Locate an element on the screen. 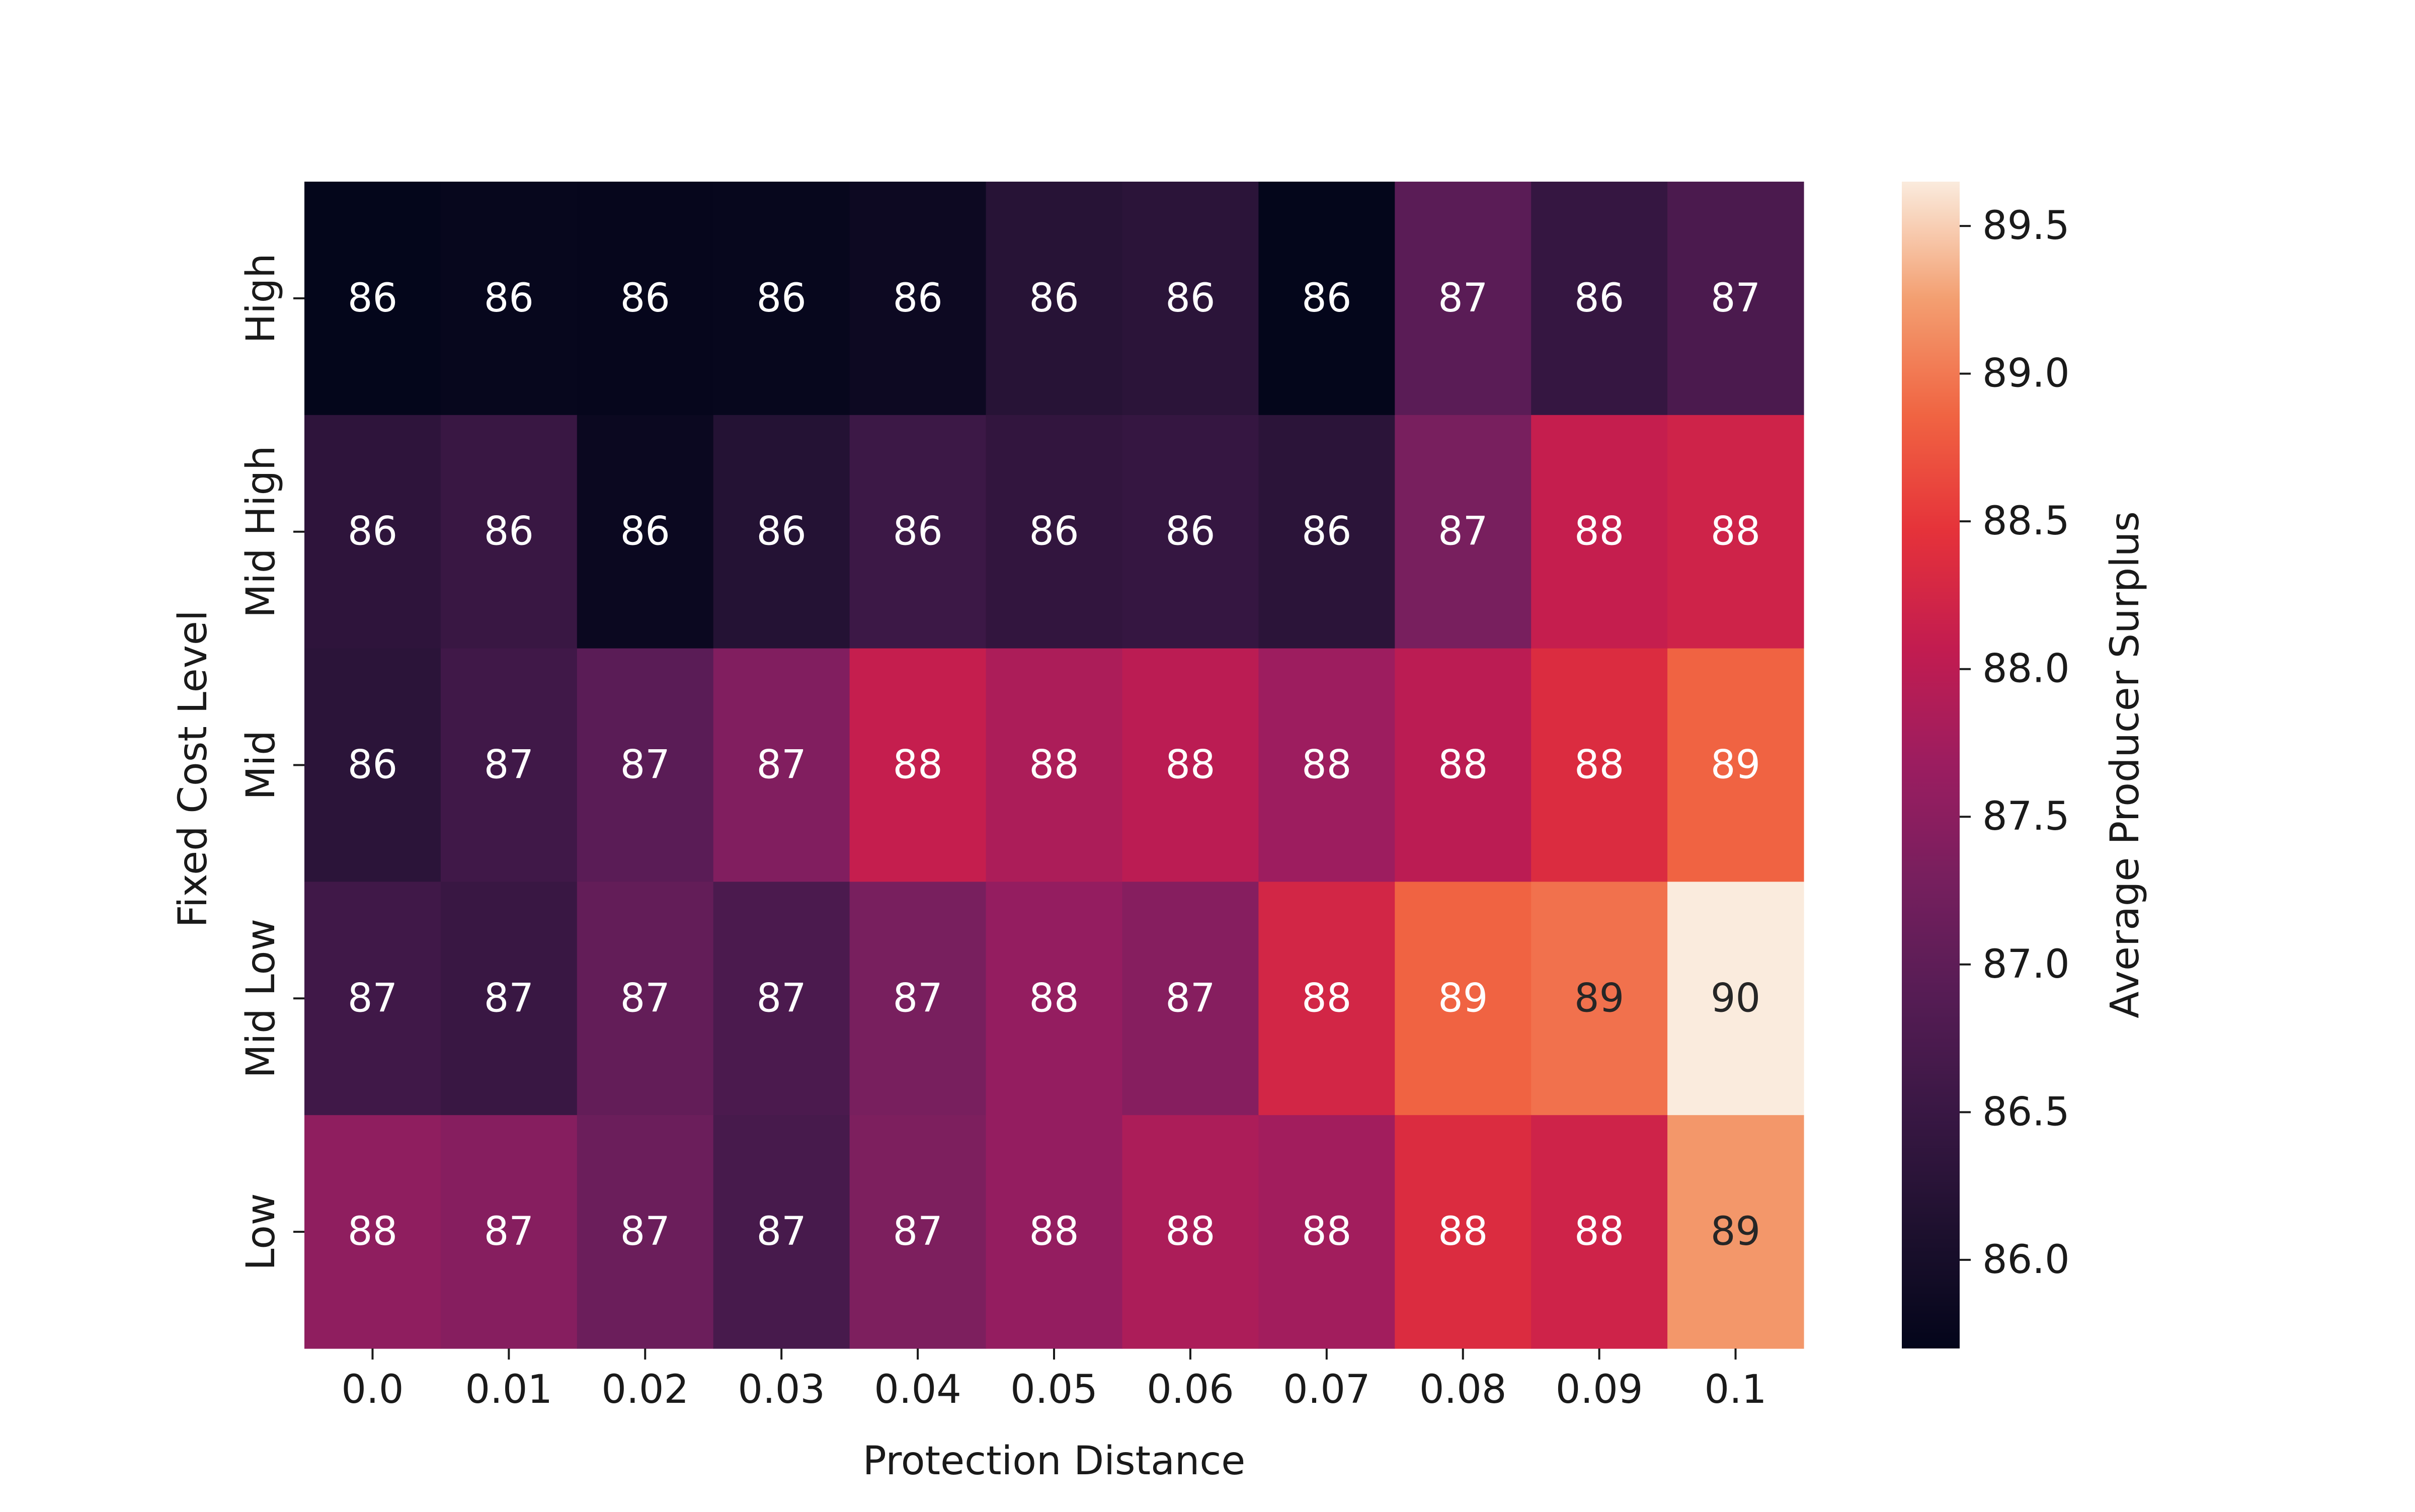 The height and width of the screenshot is (1512, 2415). colorbar-tick-label: 86.0 is located at coordinates (2026, 1260).